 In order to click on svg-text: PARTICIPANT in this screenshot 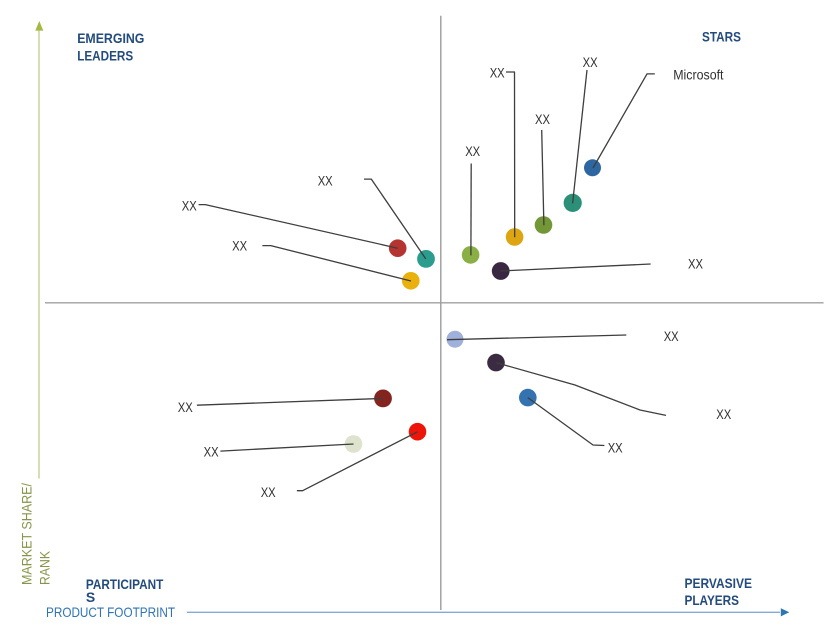, I will do `click(125, 584)`.